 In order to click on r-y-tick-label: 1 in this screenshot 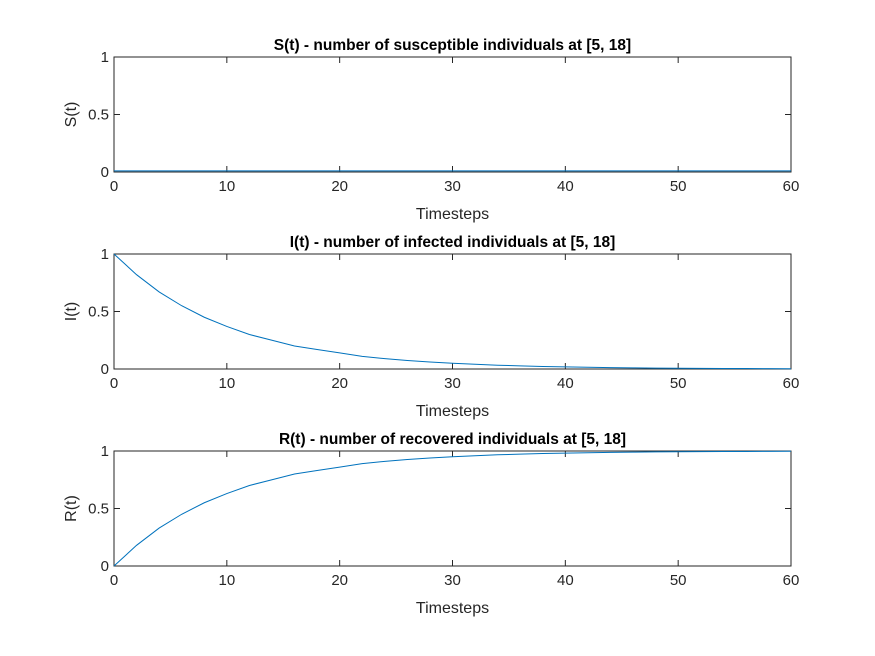, I will do `click(105, 451)`.